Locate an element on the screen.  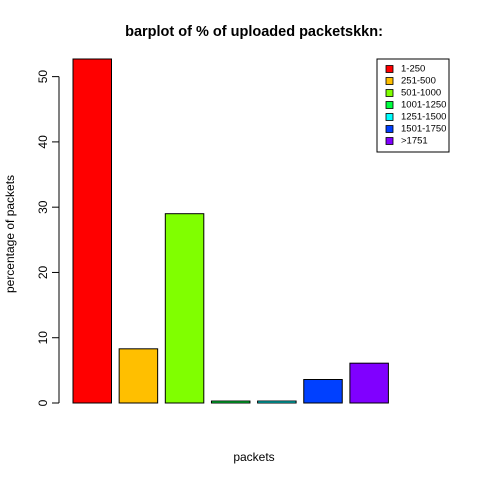
x-axis-label: packets is located at coordinates (253, 457).